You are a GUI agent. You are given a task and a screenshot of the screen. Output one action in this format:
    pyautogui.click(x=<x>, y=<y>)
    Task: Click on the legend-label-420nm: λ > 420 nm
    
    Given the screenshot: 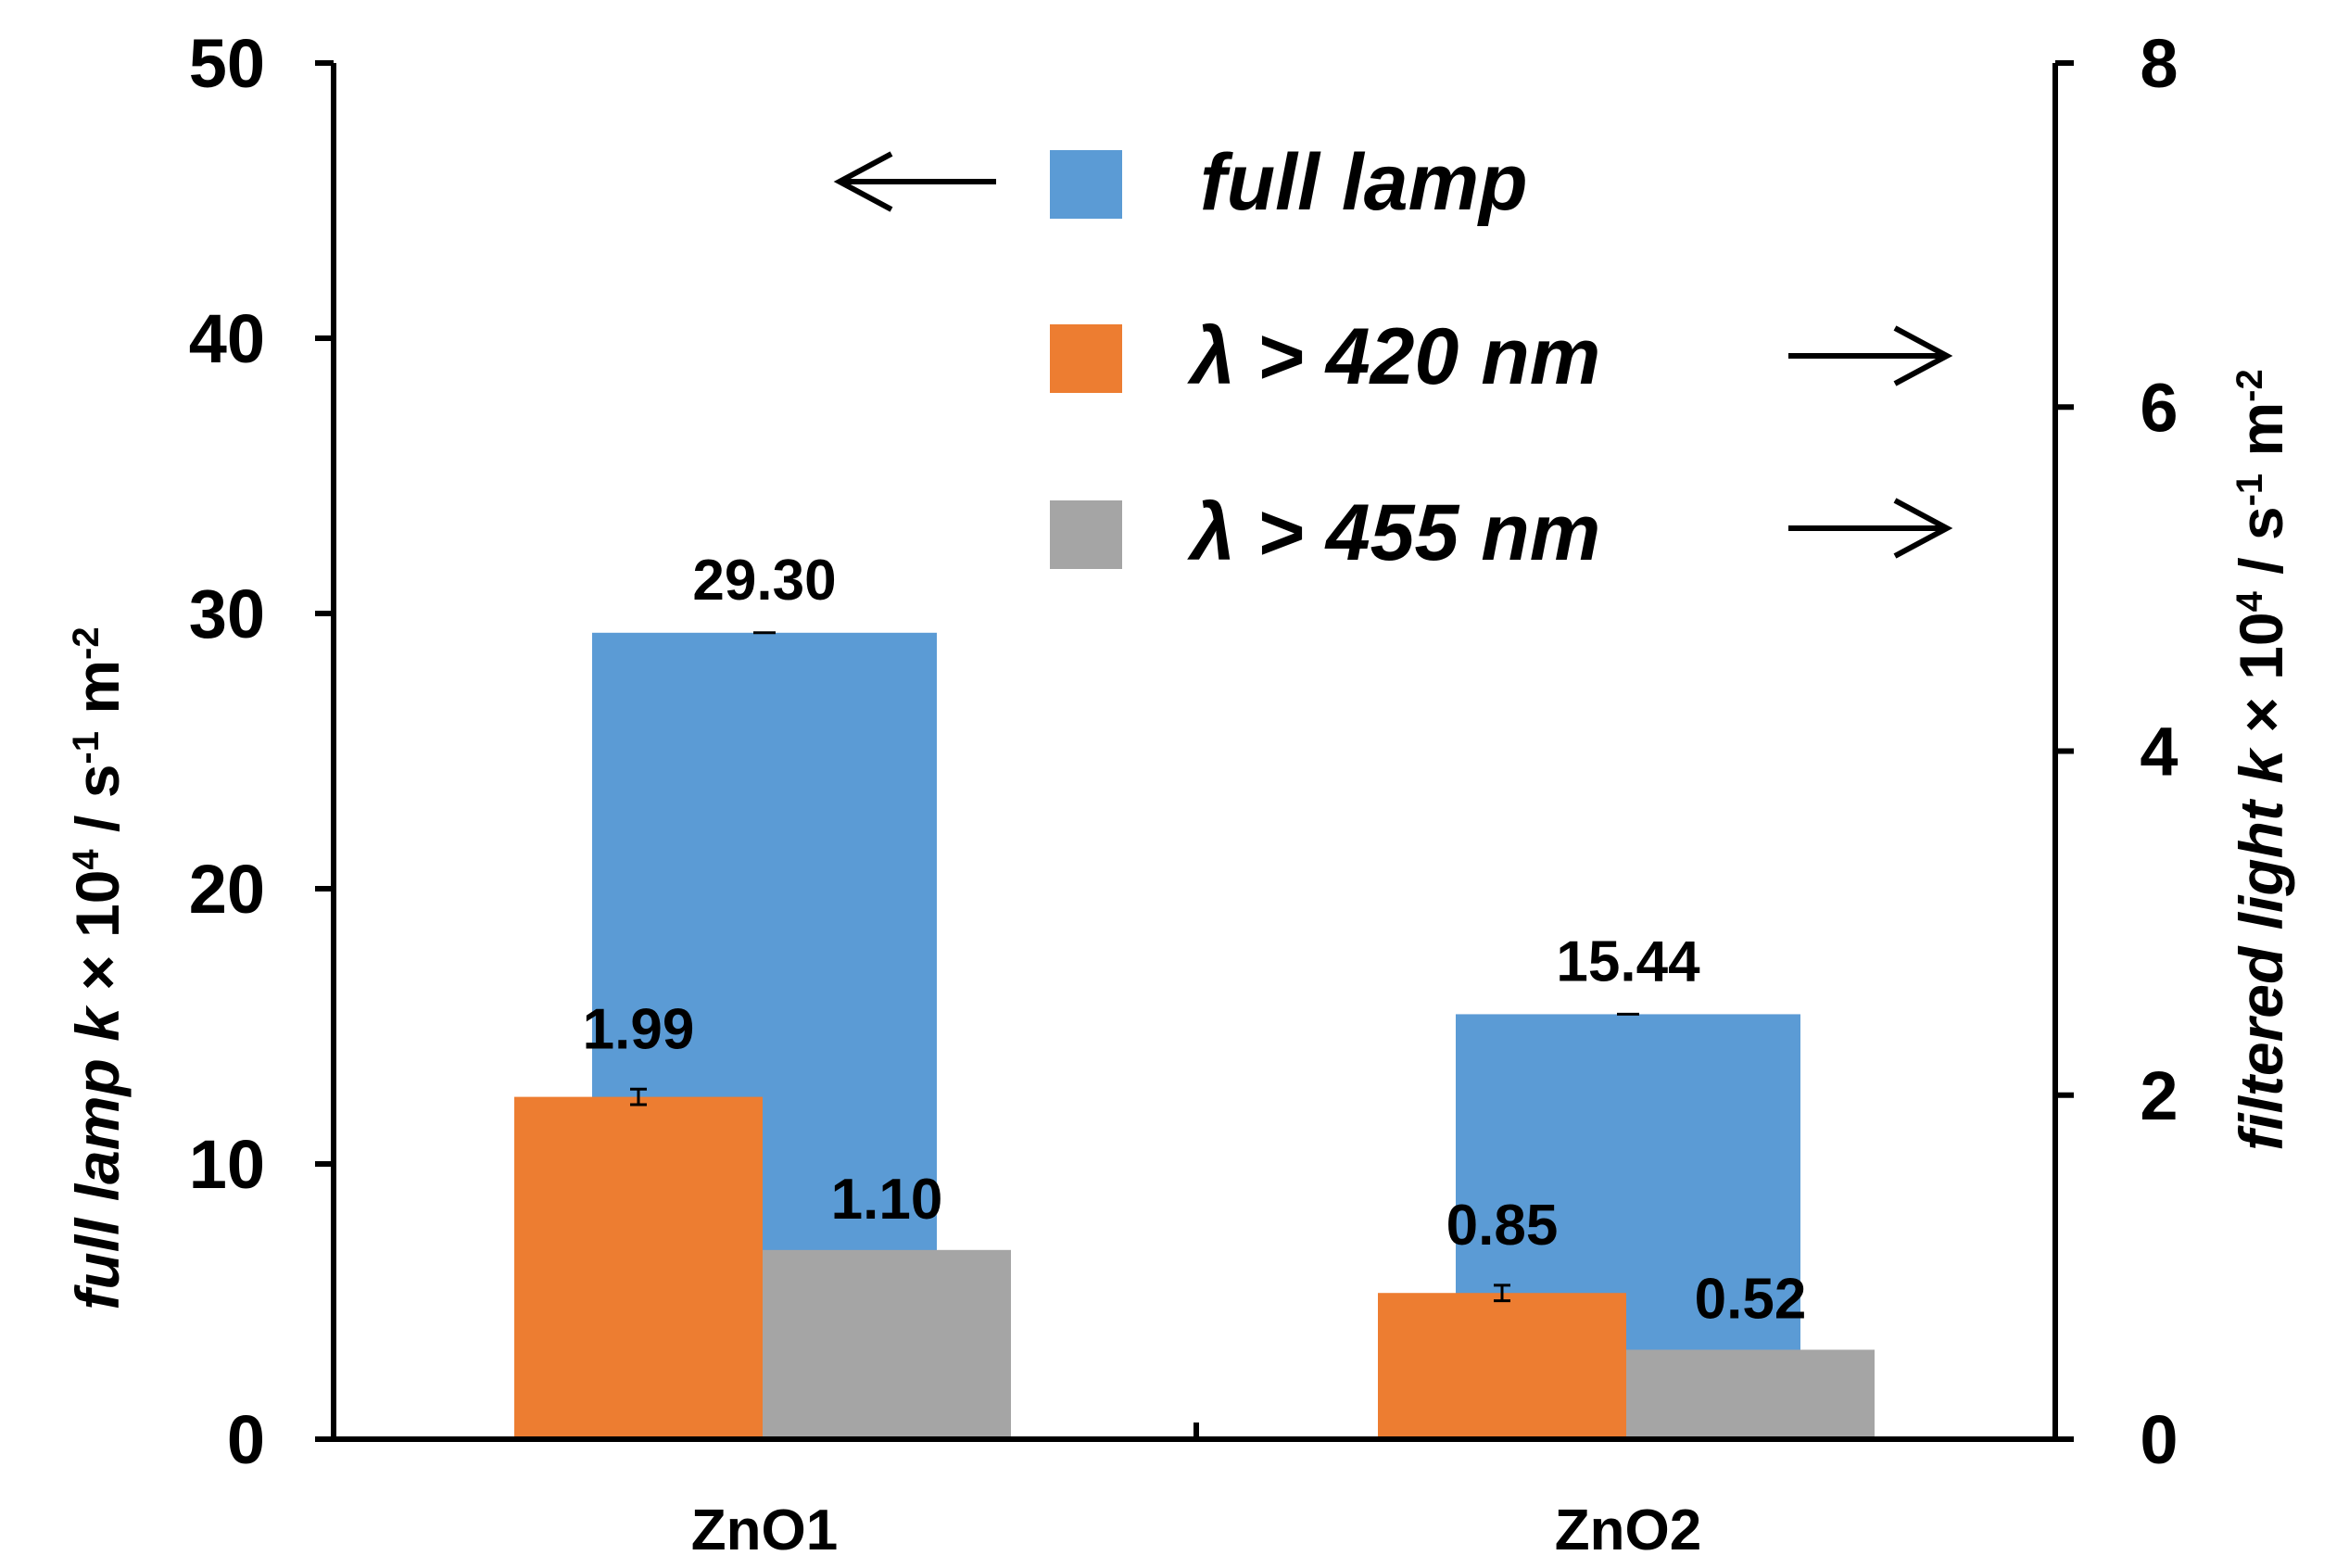 What is the action you would take?
    pyautogui.click(x=1394, y=356)
    